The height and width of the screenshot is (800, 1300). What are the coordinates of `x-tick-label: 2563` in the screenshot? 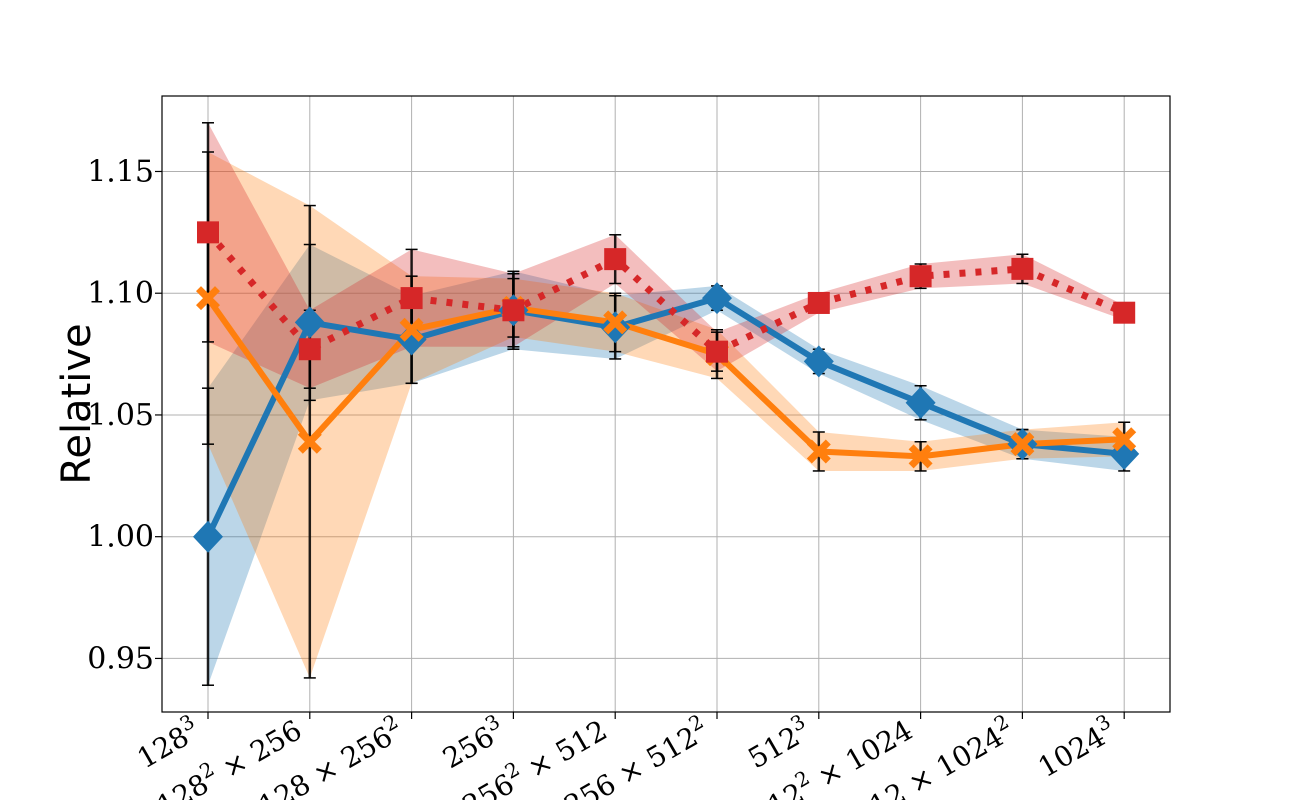 It's located at (473, 742).